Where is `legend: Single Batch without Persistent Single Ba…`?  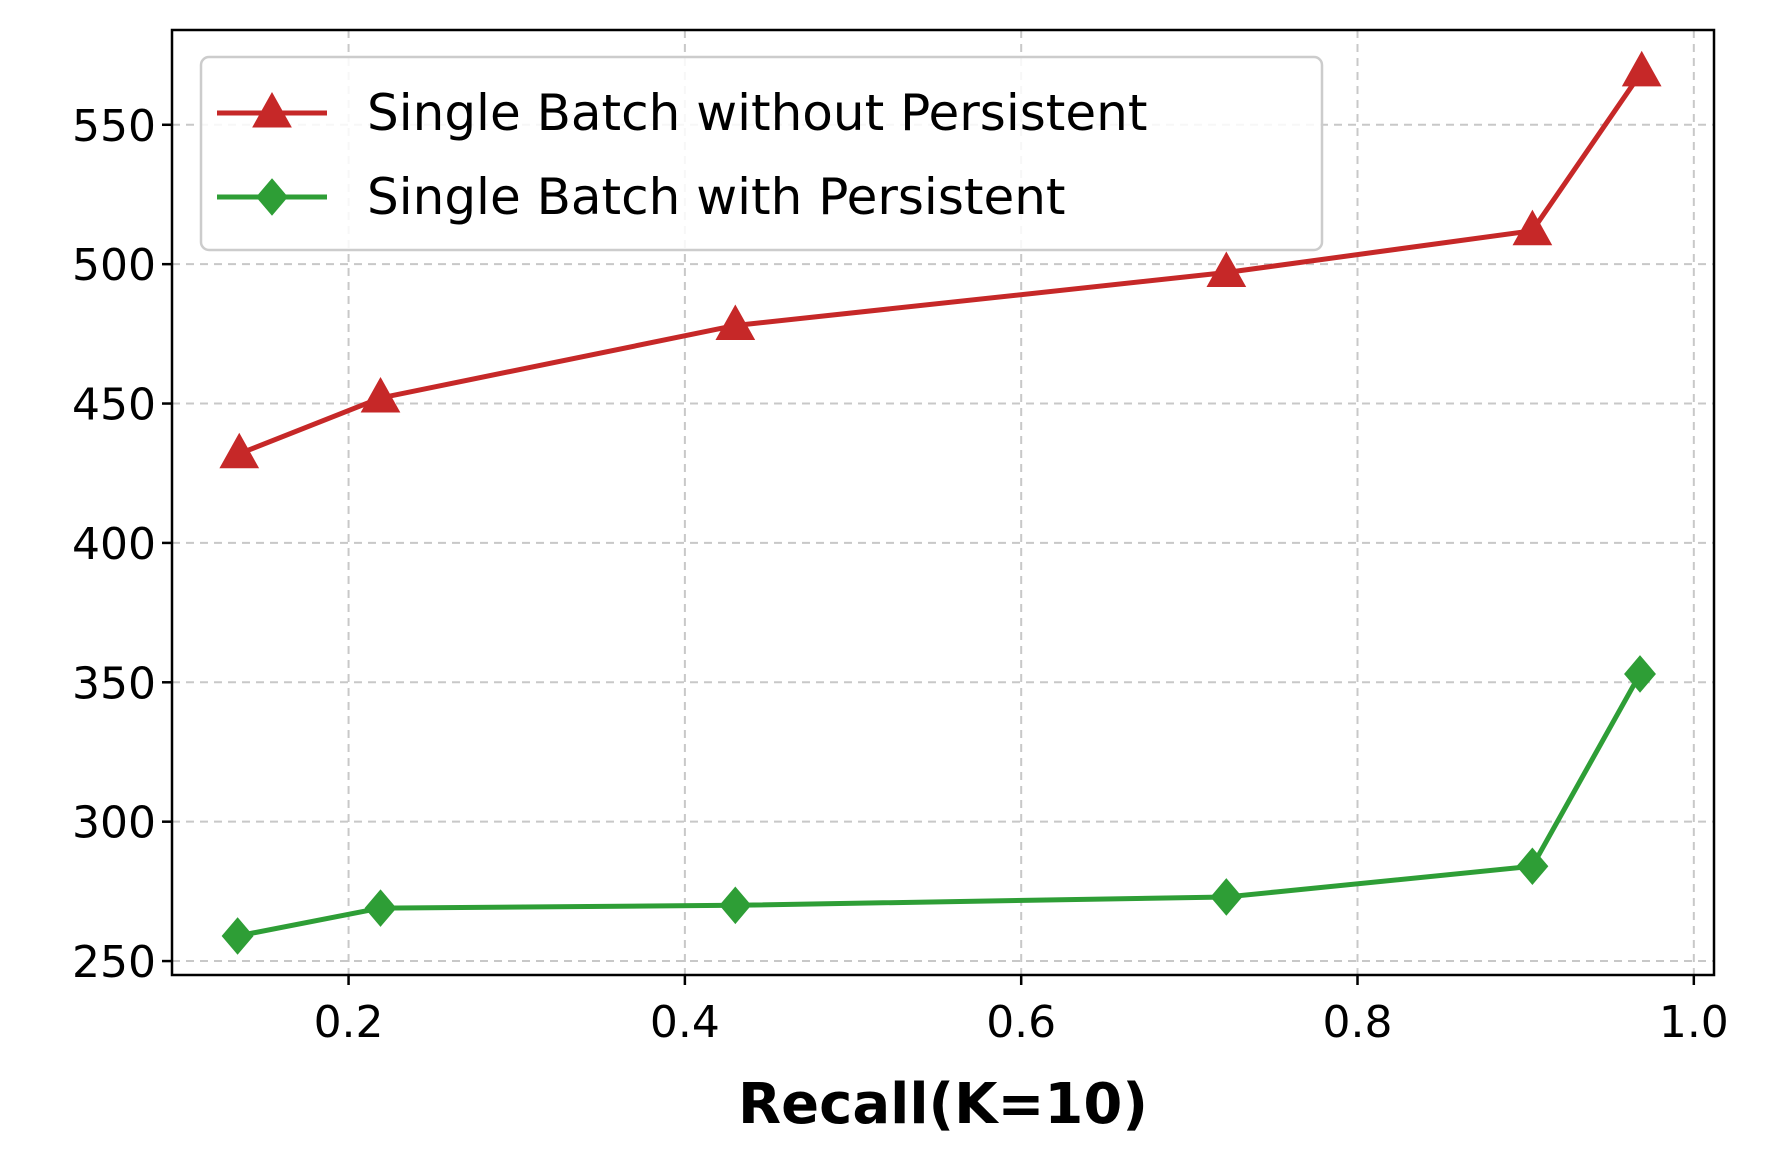
legend: Single Batch without Persistent Single Ba… is located at coordinates (761, 153).